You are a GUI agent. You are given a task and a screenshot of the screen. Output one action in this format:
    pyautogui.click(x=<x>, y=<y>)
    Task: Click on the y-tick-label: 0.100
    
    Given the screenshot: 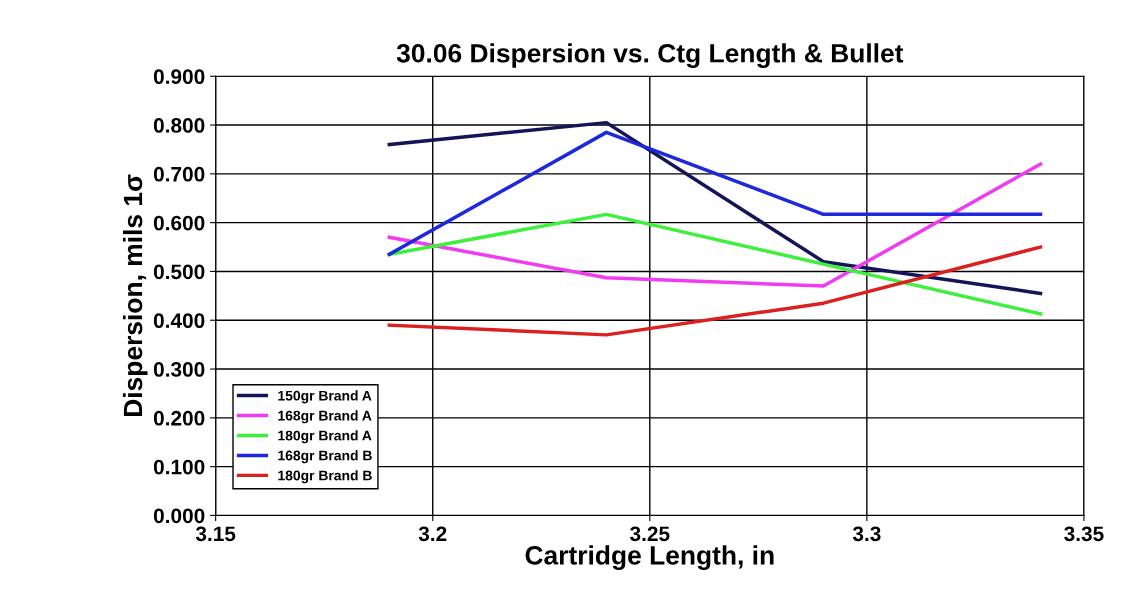 What is the action you would take?
    pyautogui.click(x=179, y=467)
    